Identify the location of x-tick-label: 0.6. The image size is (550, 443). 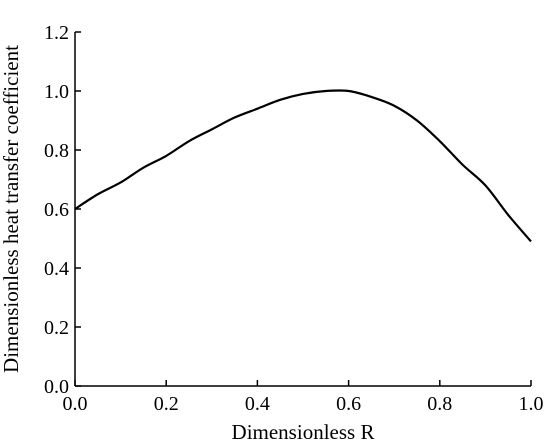
(348, 404).